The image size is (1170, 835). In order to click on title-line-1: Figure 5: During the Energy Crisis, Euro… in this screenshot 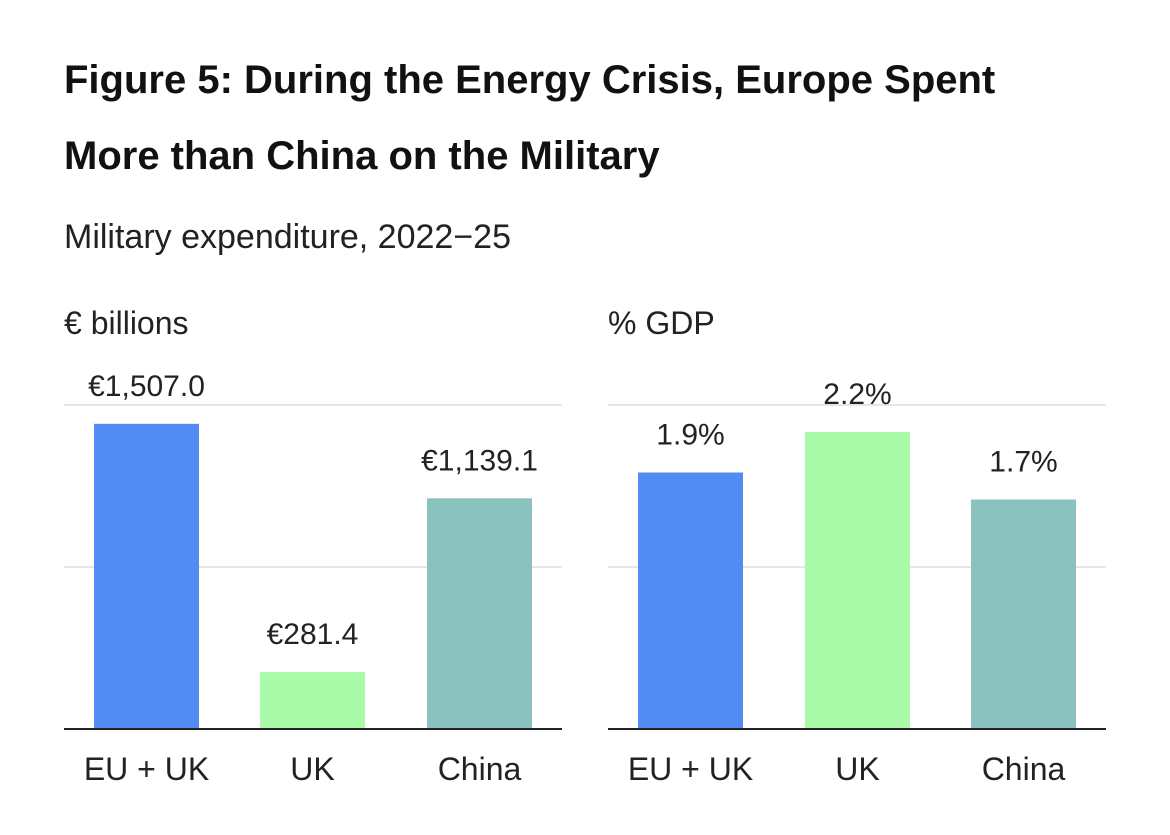, I will do `click(530, 80)`.